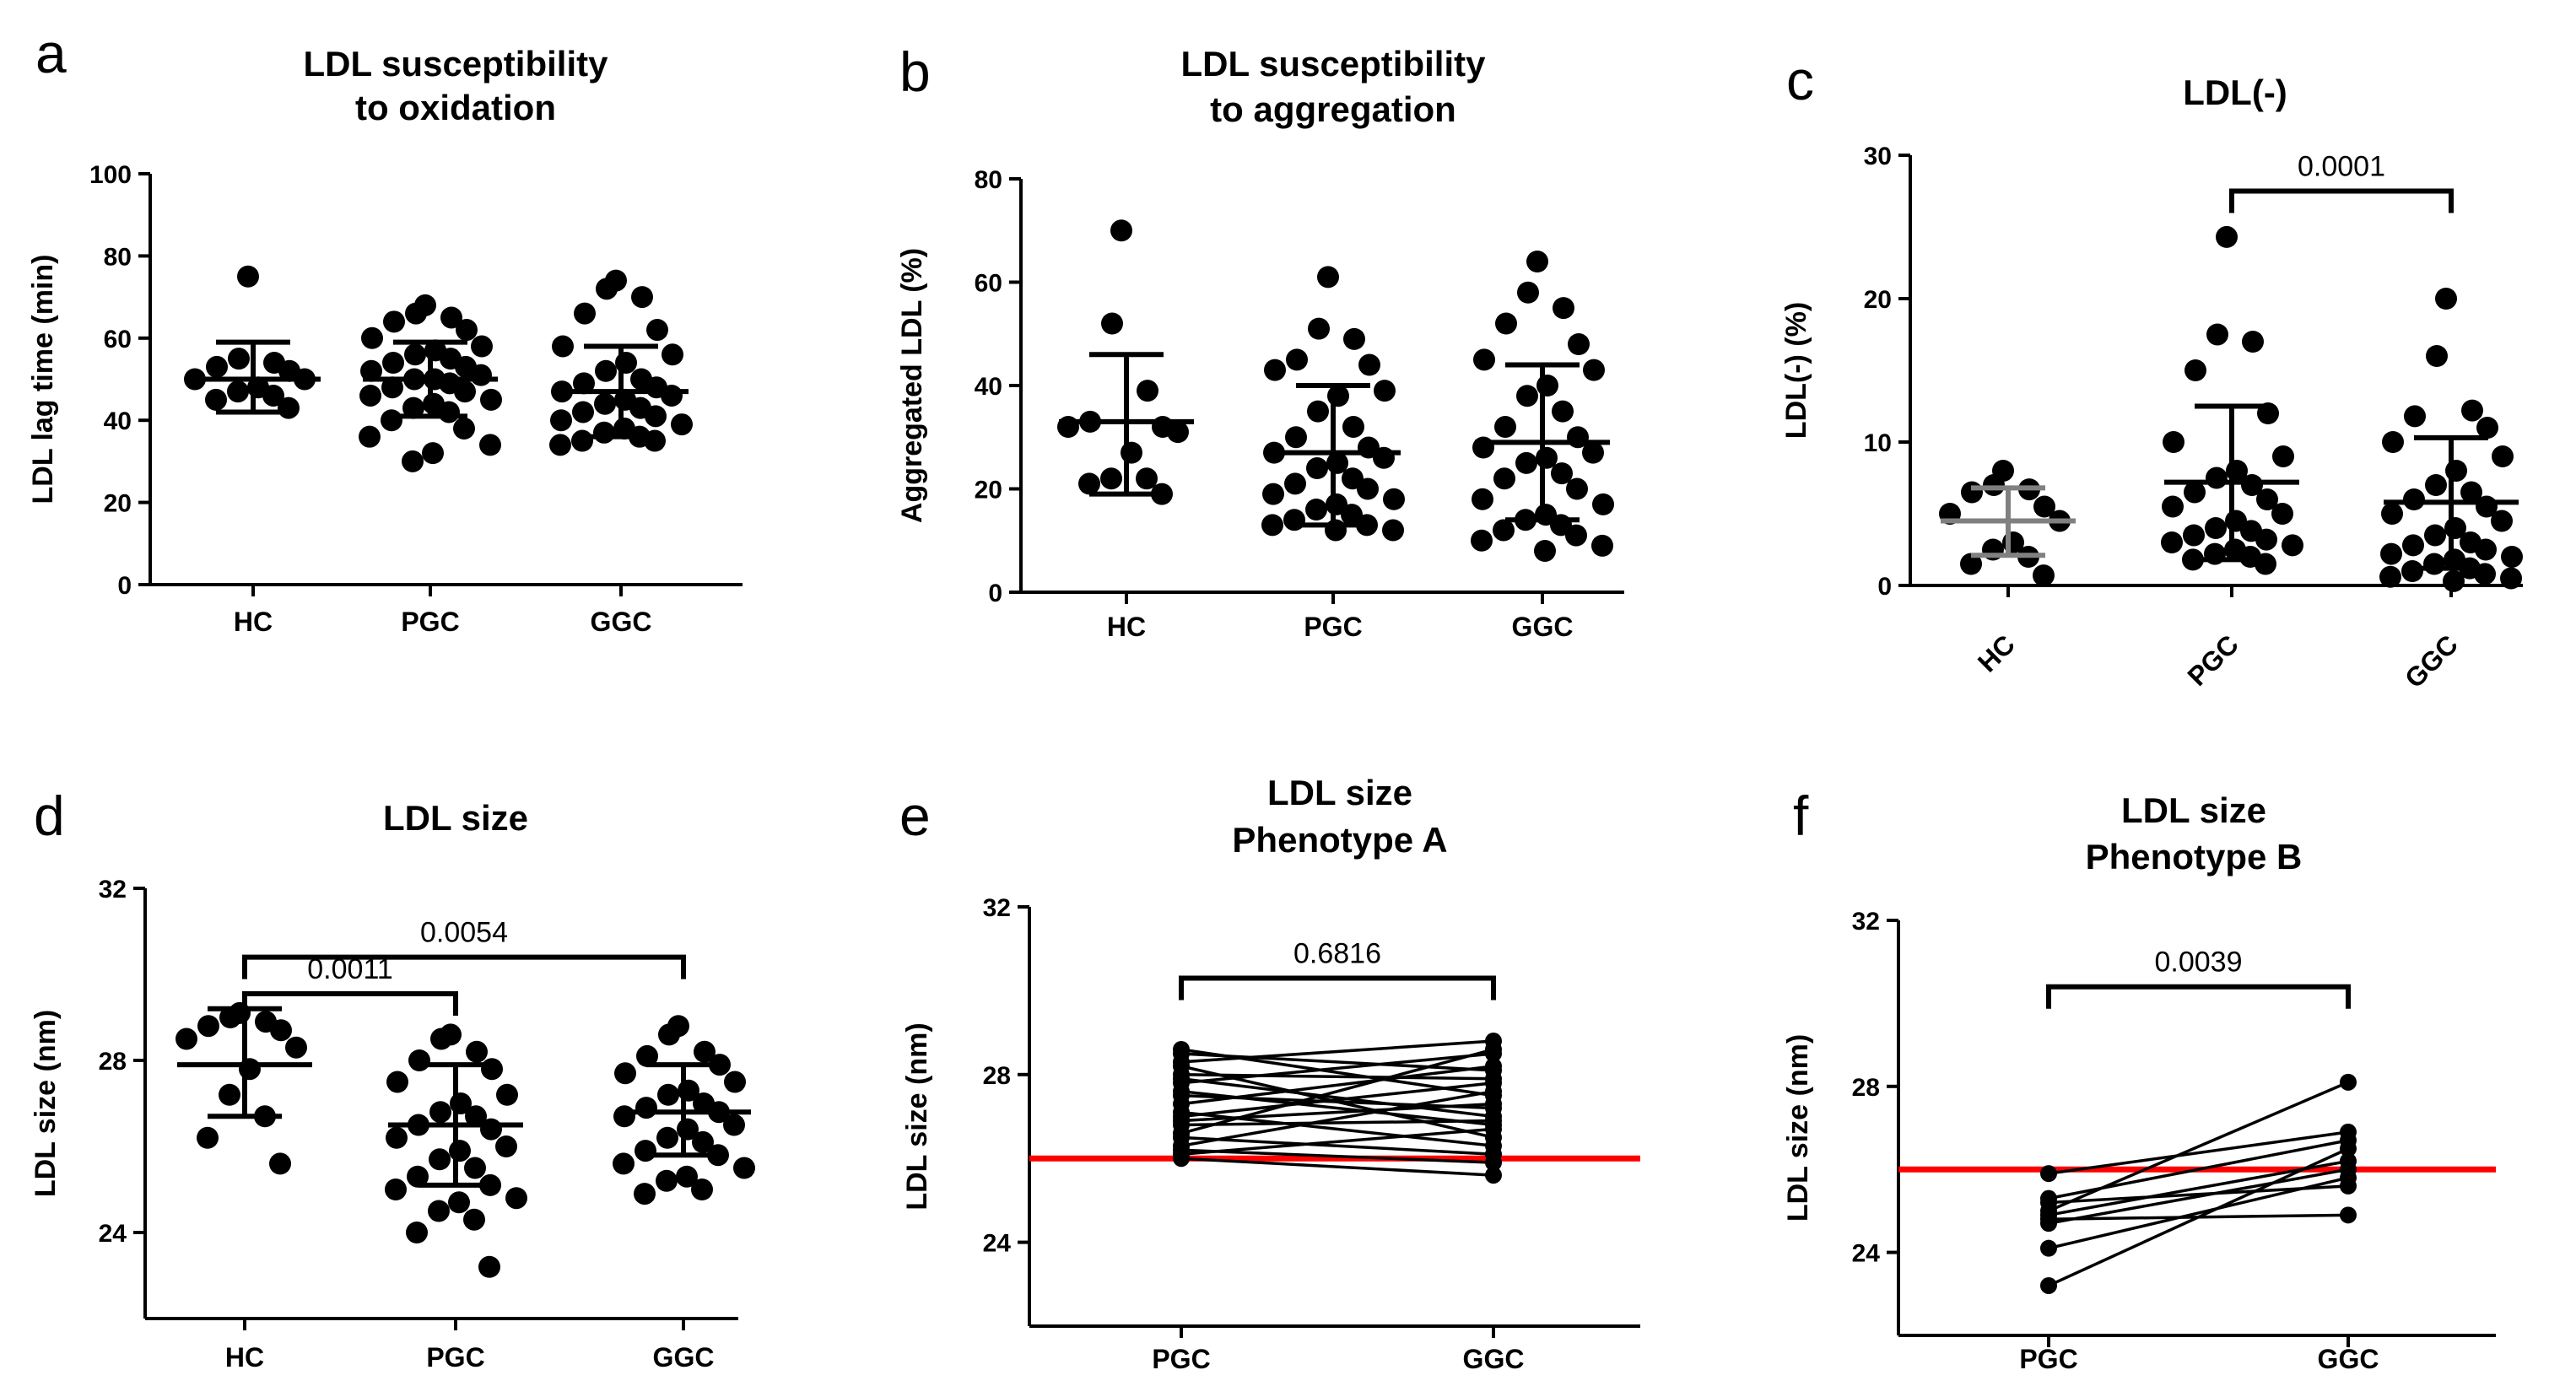 The image size is (2576, 1397). Describe the element at coordinates (2198, 978) in the screenshot. I see `comparison-bracket: 0.0039` at that location.